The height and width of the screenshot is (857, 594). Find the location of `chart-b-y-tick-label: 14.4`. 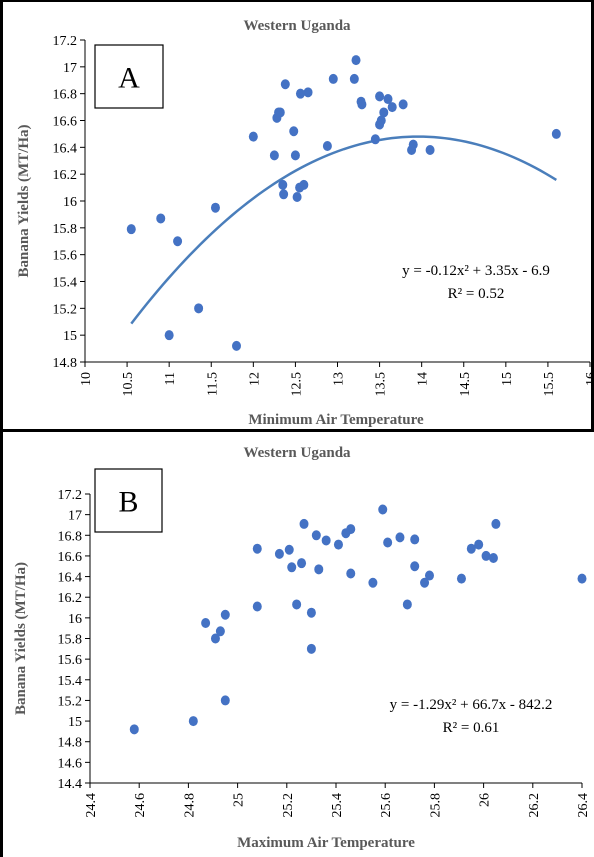

chart-b-y-tick-label: 14.4 is located at coordinates (70, 784).